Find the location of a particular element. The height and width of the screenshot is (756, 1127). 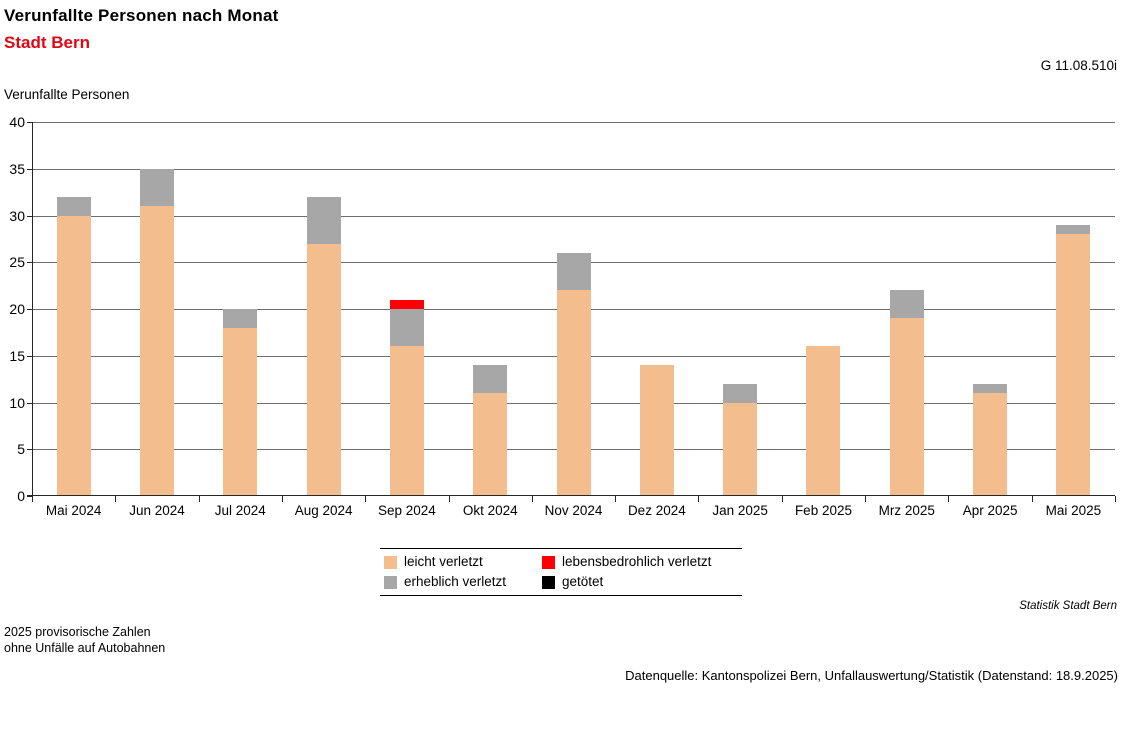

bar-segment-lebensbedrohlich-verletzt is located at coordinates (406, 304).